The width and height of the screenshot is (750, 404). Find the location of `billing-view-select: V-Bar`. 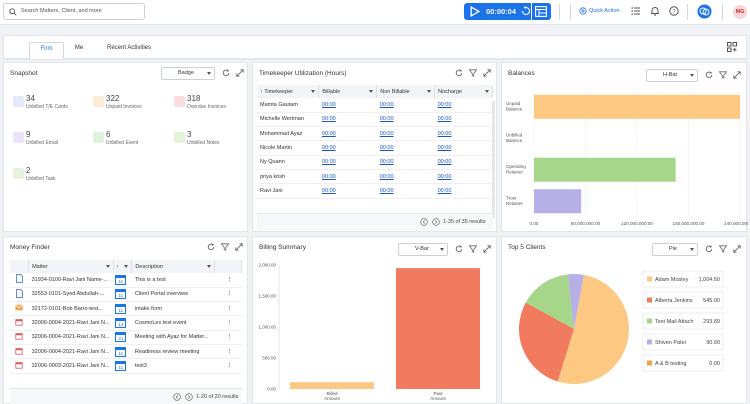

billing-view-select: V-Bar is located at coordinates (423, 249).